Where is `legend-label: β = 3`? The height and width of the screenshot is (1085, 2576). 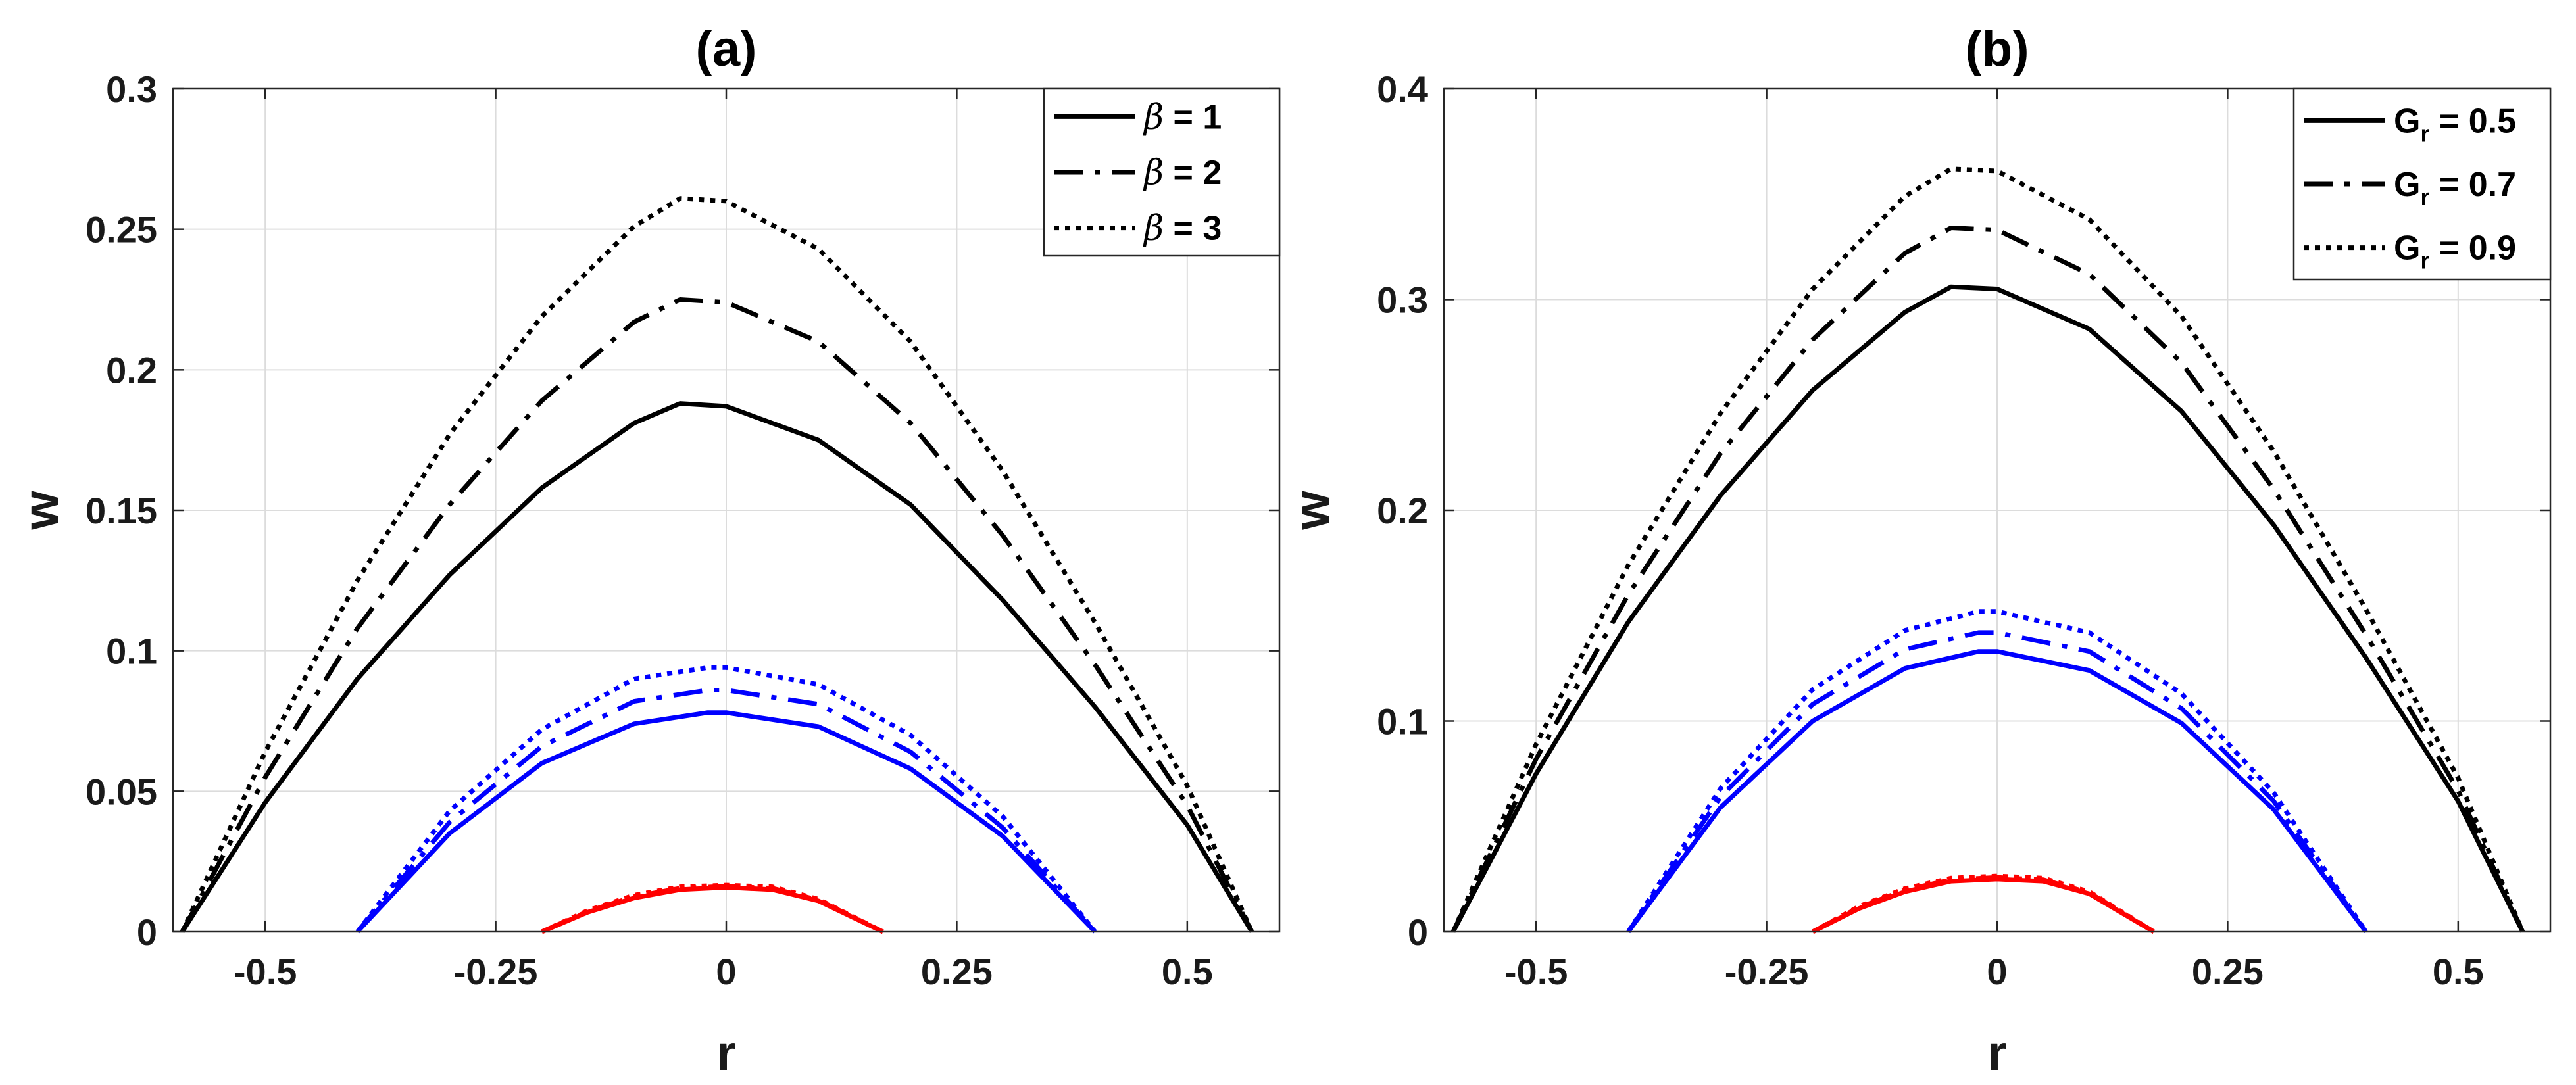 legend-label: β = 3 is located at coordinates (1182, 229).